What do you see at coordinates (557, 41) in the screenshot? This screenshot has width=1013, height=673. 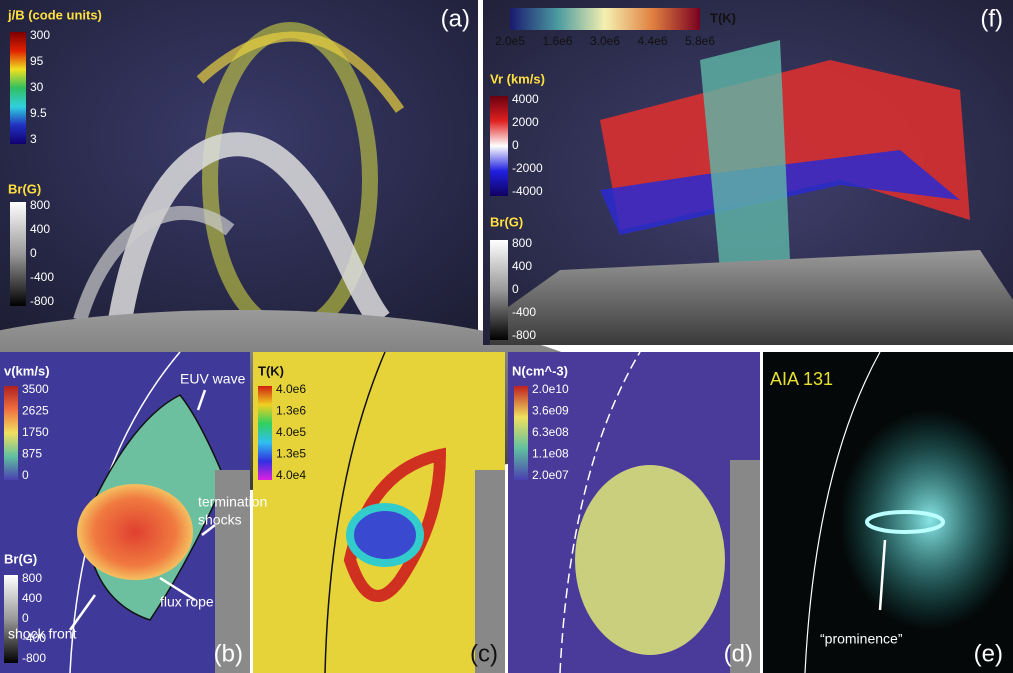 I see `colorbar-tick-label: 1.6e6` at bounding box center [557, 41].